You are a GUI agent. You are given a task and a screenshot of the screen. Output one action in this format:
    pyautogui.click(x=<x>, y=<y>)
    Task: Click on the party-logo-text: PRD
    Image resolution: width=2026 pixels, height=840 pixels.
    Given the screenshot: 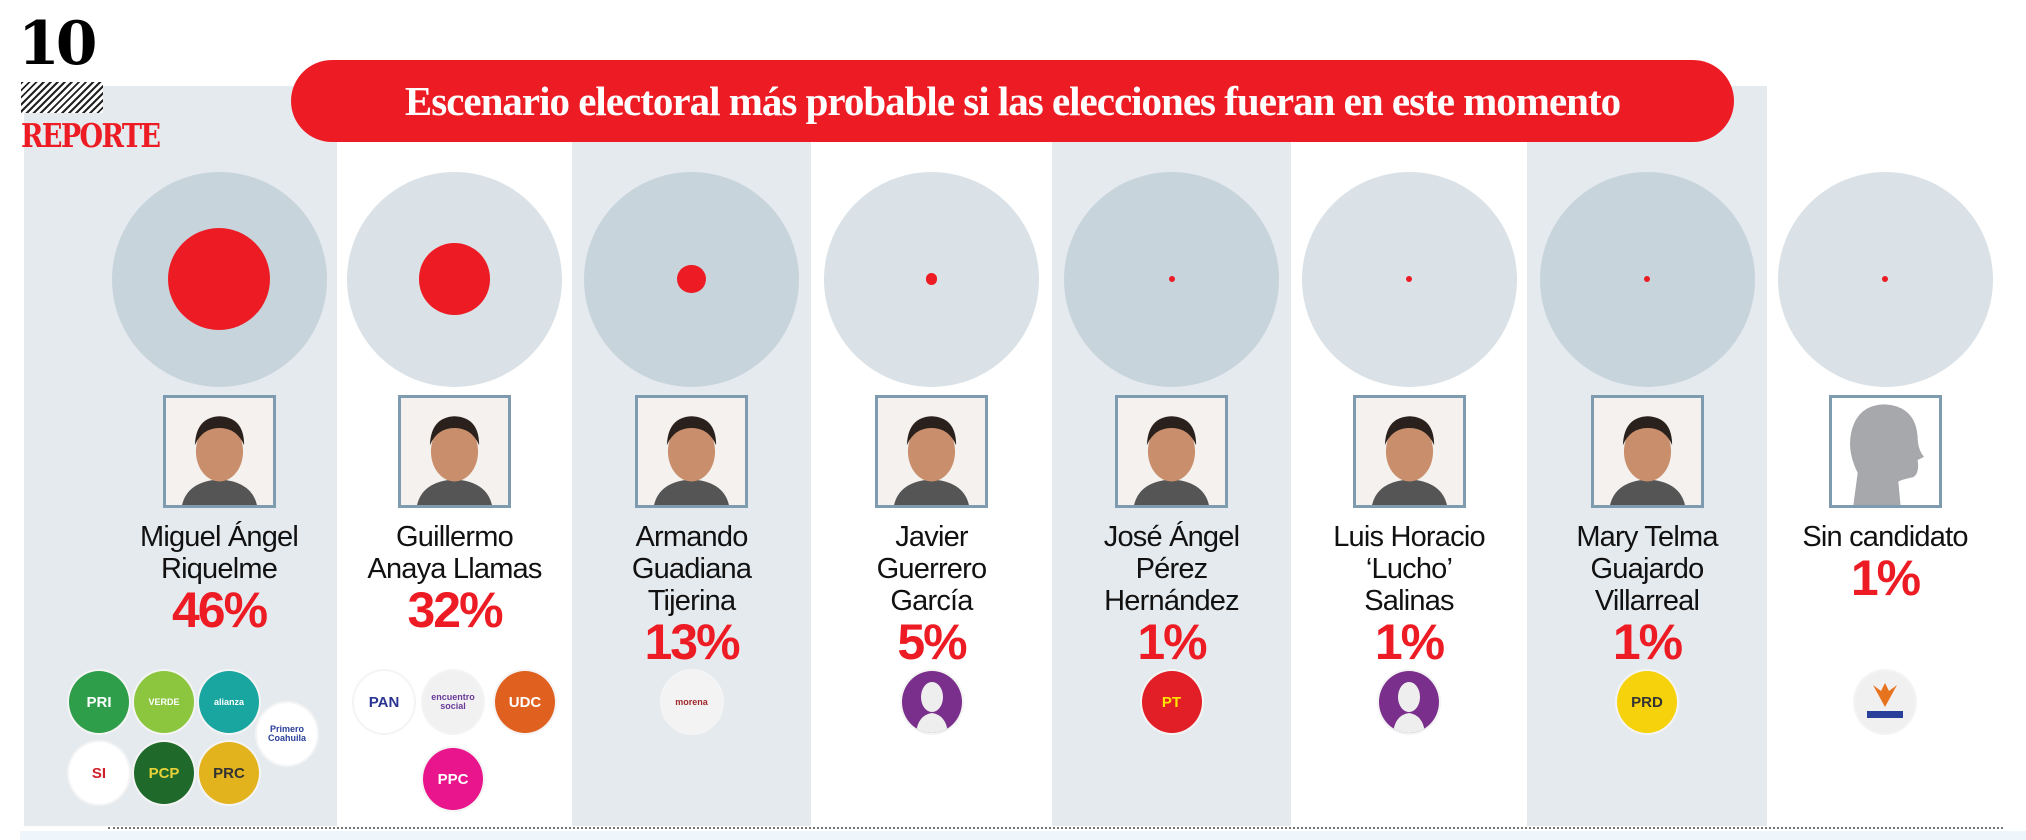 What is the action you would take?
    pyautogui.click(x=1647, y=702)
    